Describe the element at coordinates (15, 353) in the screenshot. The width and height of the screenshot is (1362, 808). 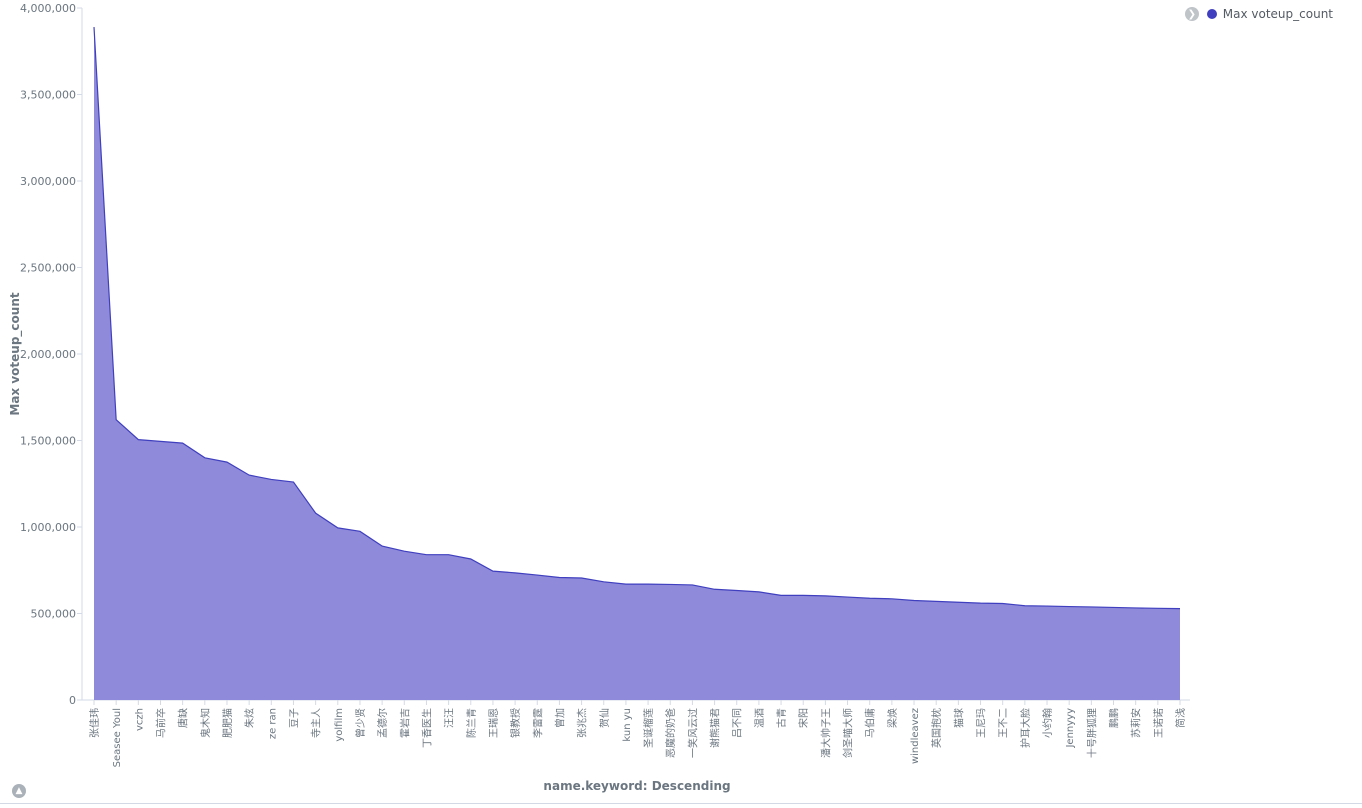
I see `y-axis-title: Max voteup_count` at that location.